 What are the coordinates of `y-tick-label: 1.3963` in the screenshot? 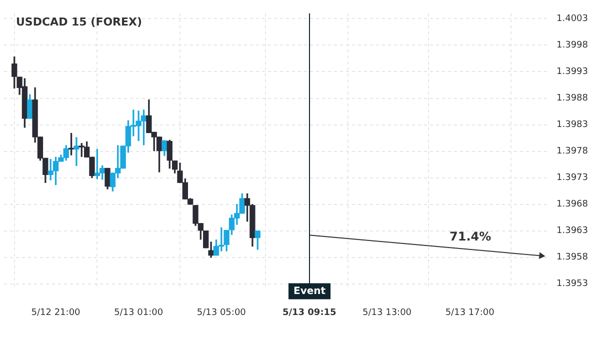 It's located at (572, 231).